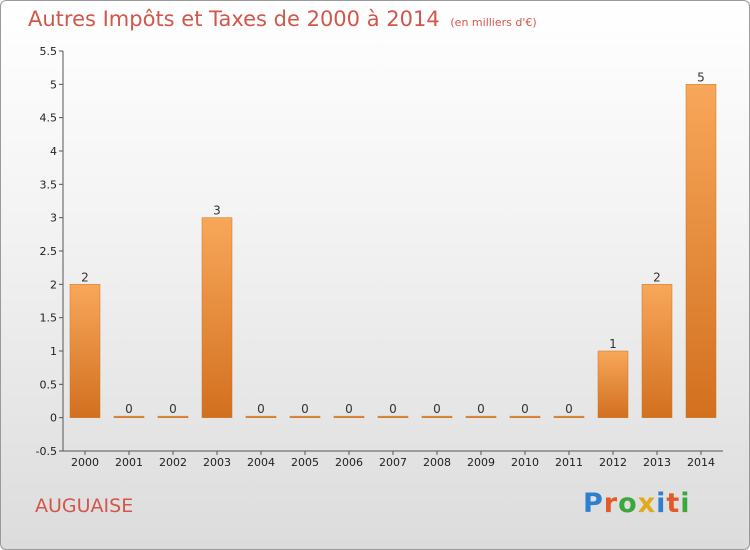  Describe the element at coordinates (261, 462) in the screenshot. I see `x-tick-label: 2004` at that location.